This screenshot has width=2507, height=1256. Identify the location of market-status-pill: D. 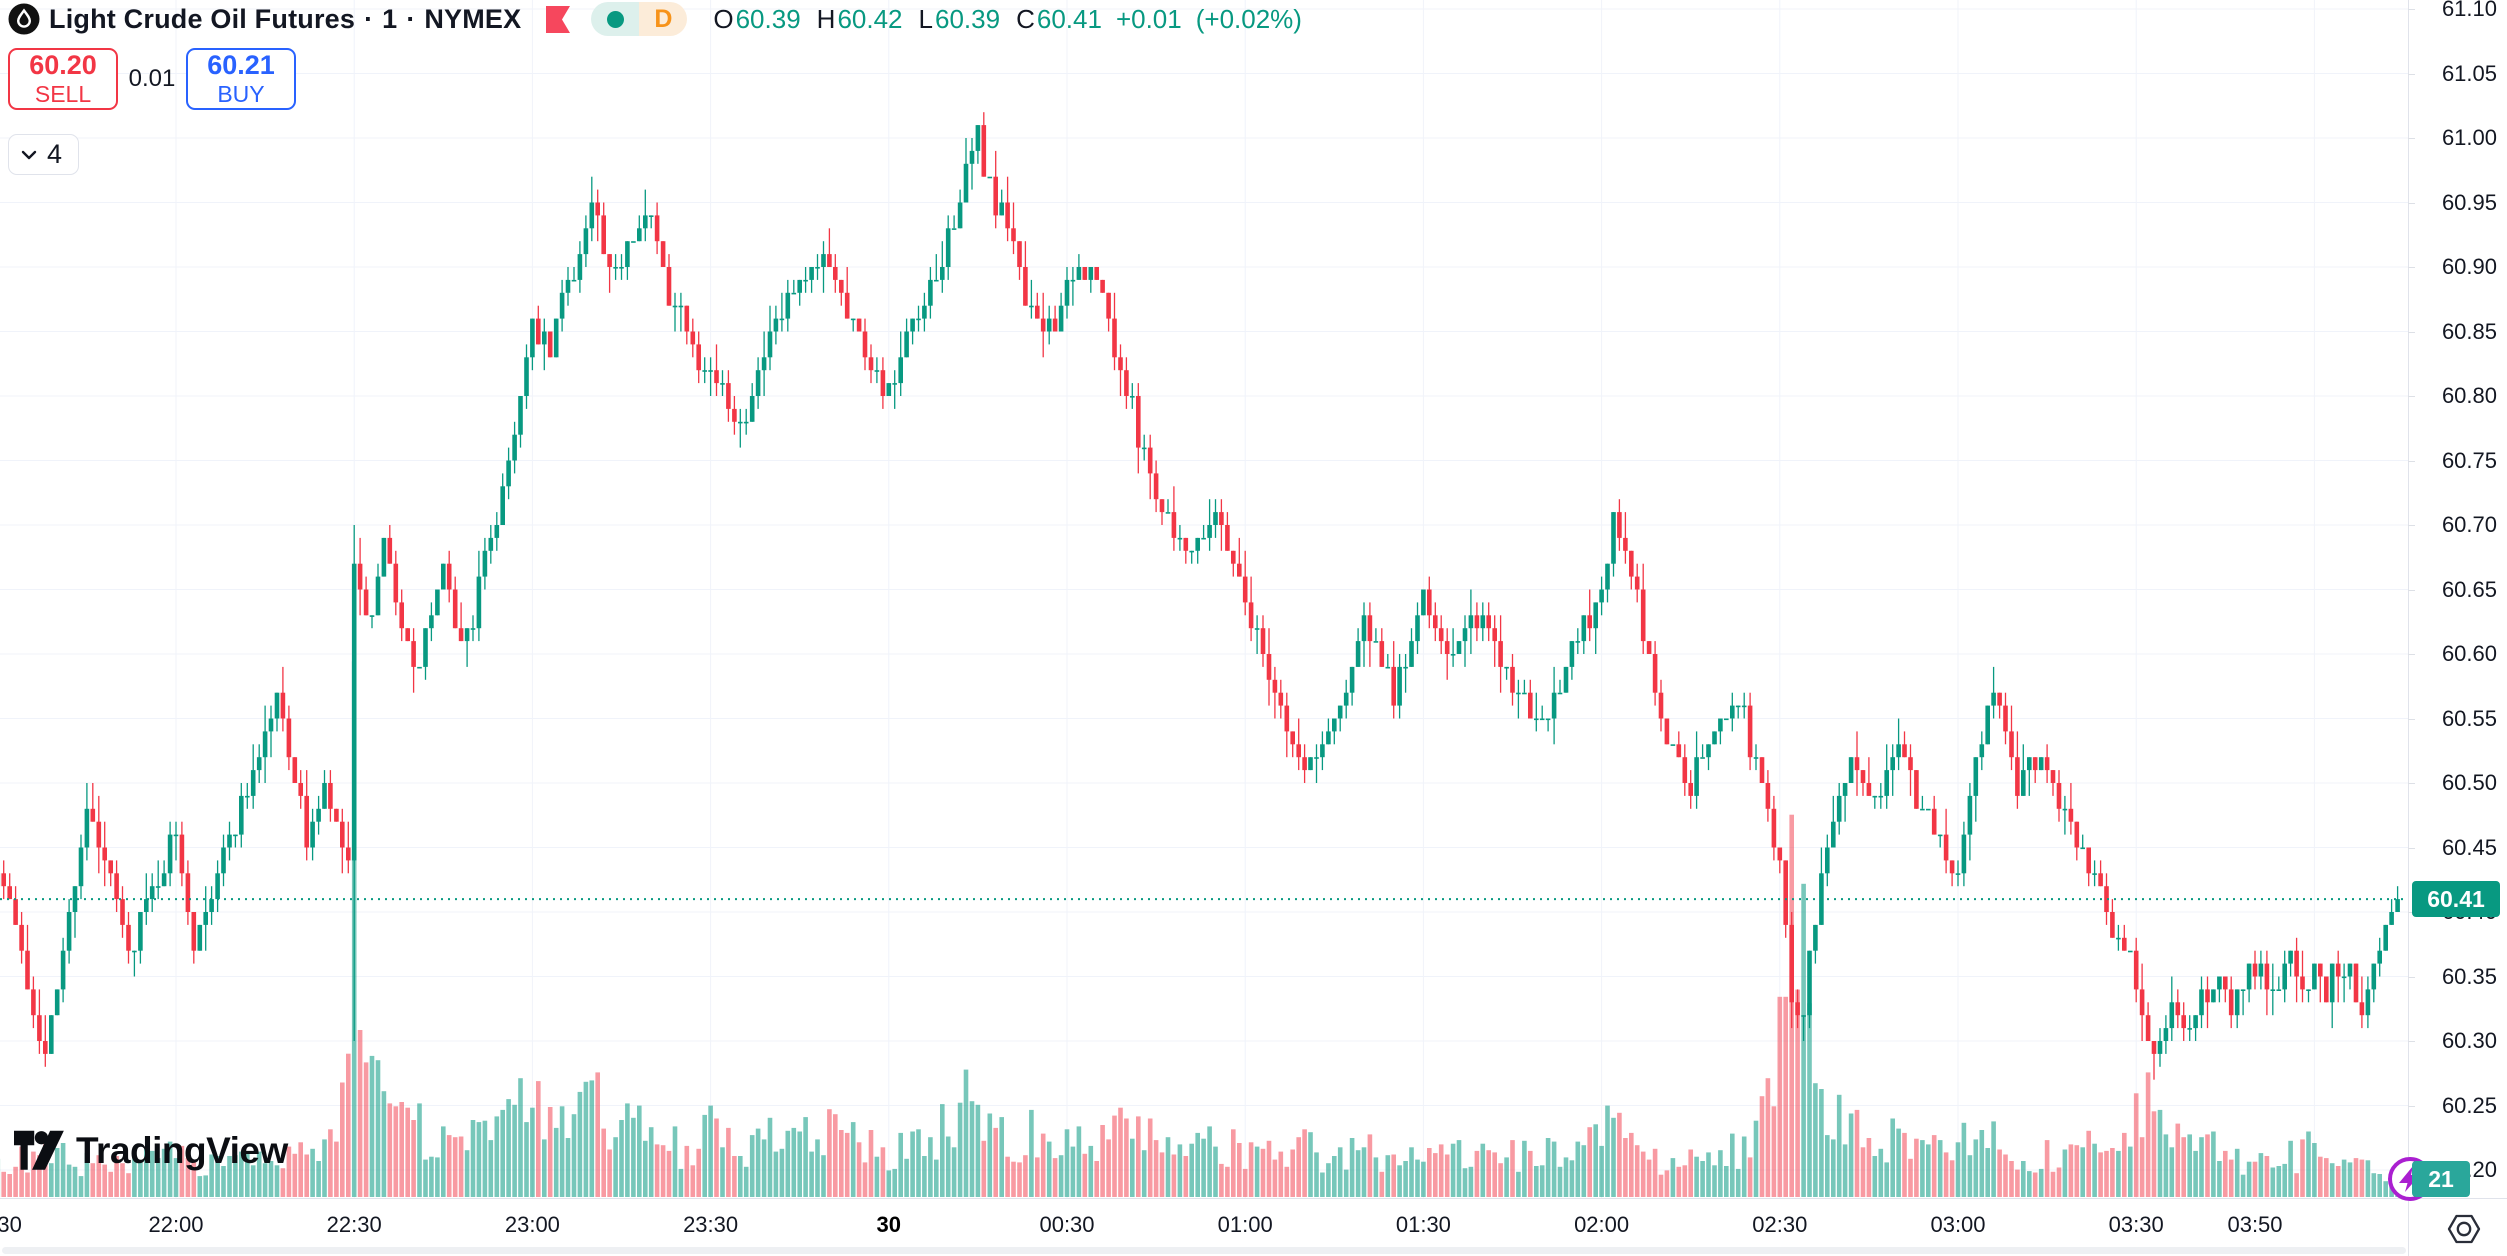
(639, 19).